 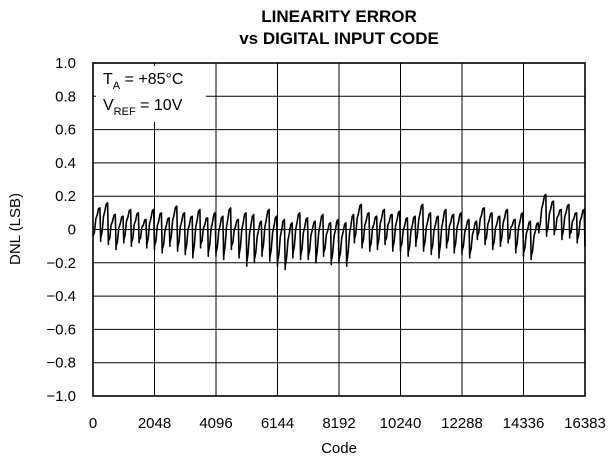 I want to click on x-tick-labels: 0 2048 4096 6144 8192 10240 12288 14336 16383, so click(x=347, y=423).